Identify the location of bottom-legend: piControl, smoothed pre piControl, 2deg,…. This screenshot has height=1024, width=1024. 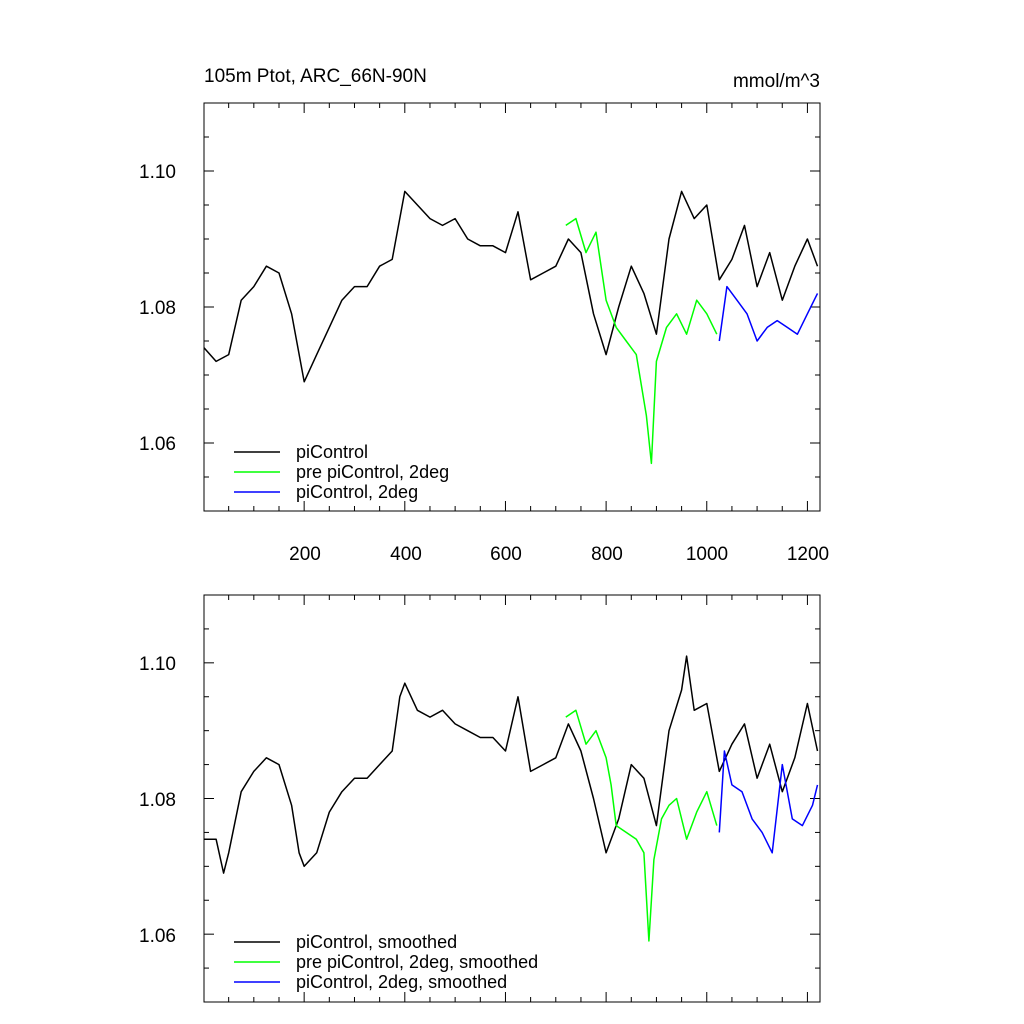
(386, 962).